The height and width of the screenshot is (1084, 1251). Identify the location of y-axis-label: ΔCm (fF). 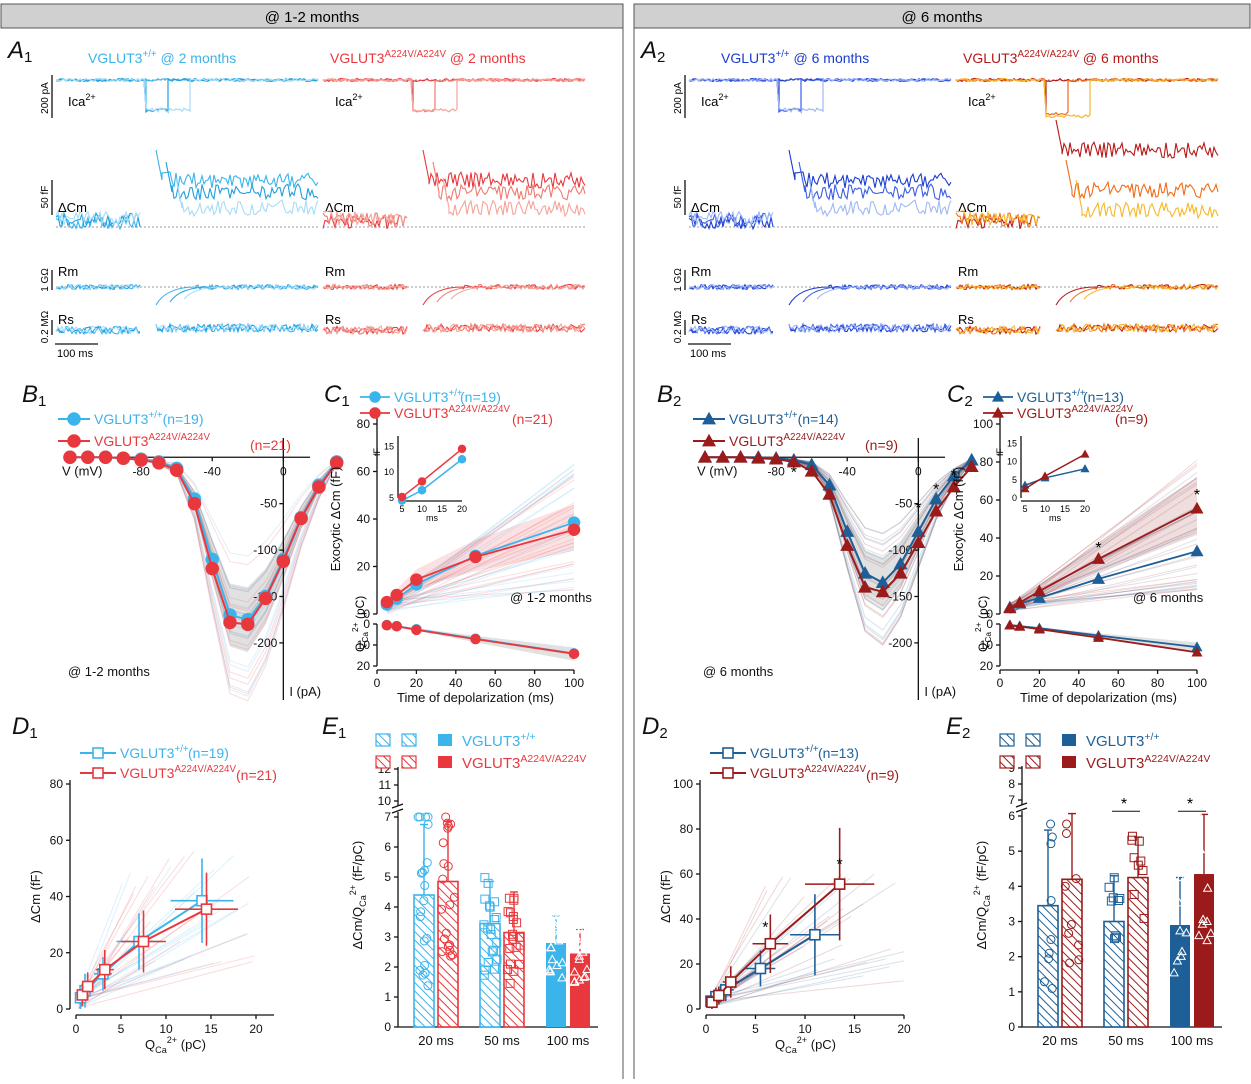
(35, 896).